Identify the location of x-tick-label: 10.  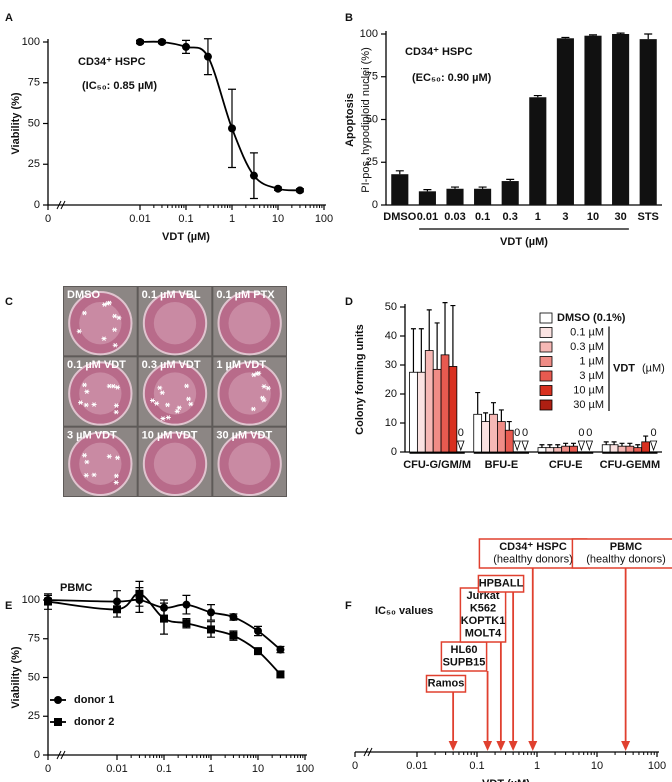
(278, 219).